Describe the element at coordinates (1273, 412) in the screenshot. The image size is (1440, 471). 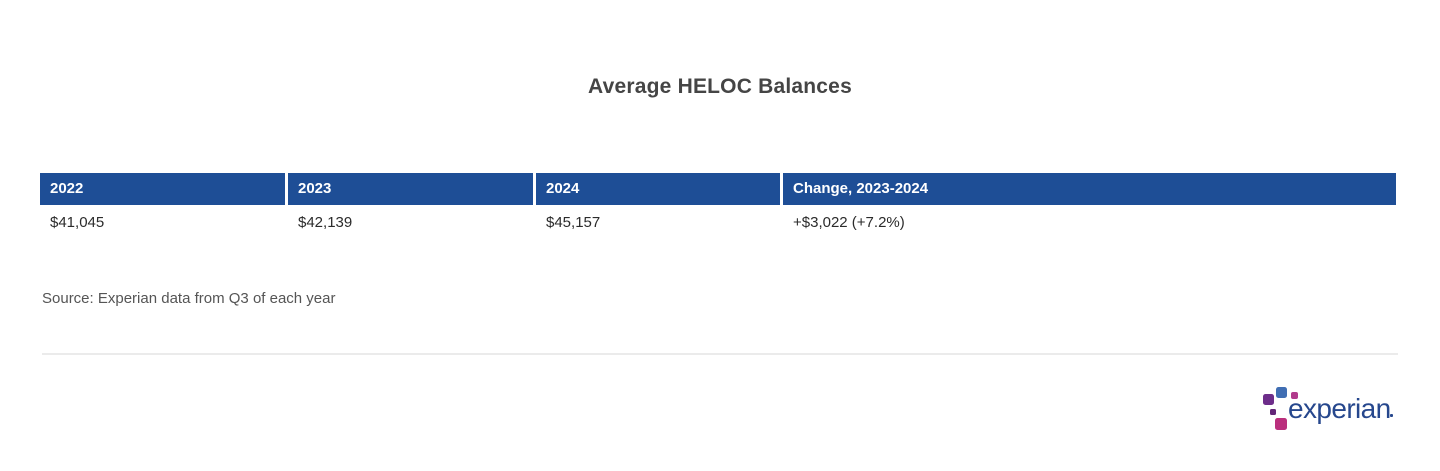
I see `logo-block-purple-small-icon` at that location.